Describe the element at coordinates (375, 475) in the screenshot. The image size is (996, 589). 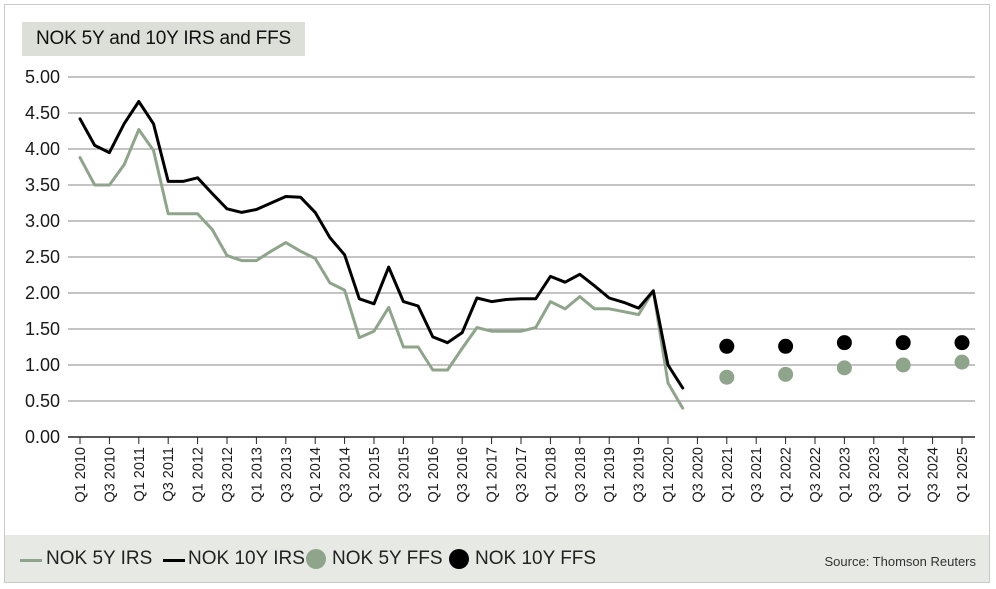
I see `x-tick-label: Q1 2015` at that location.